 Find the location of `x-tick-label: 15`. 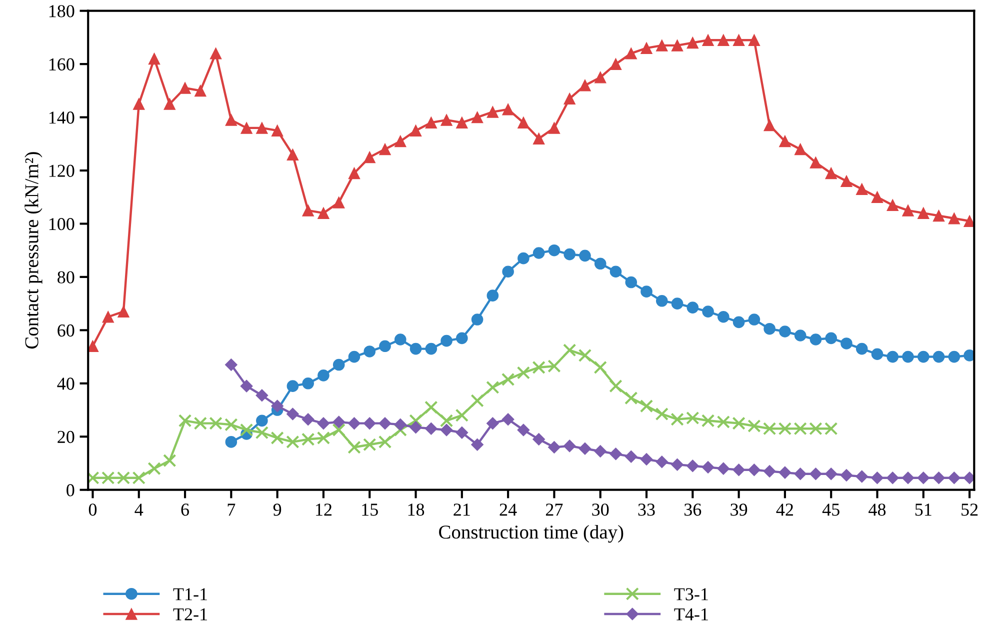

x-tick-label: 15 is located at coordinates (370, 510).